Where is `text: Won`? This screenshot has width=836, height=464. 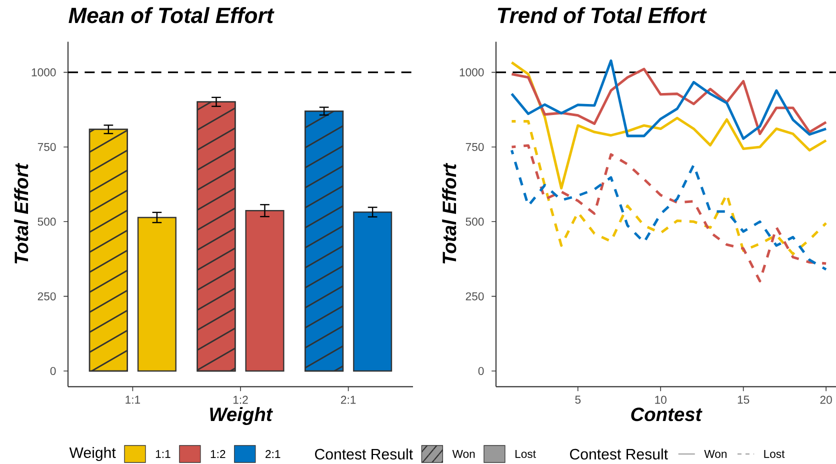
text: Won is located at coordinates (715, 454).